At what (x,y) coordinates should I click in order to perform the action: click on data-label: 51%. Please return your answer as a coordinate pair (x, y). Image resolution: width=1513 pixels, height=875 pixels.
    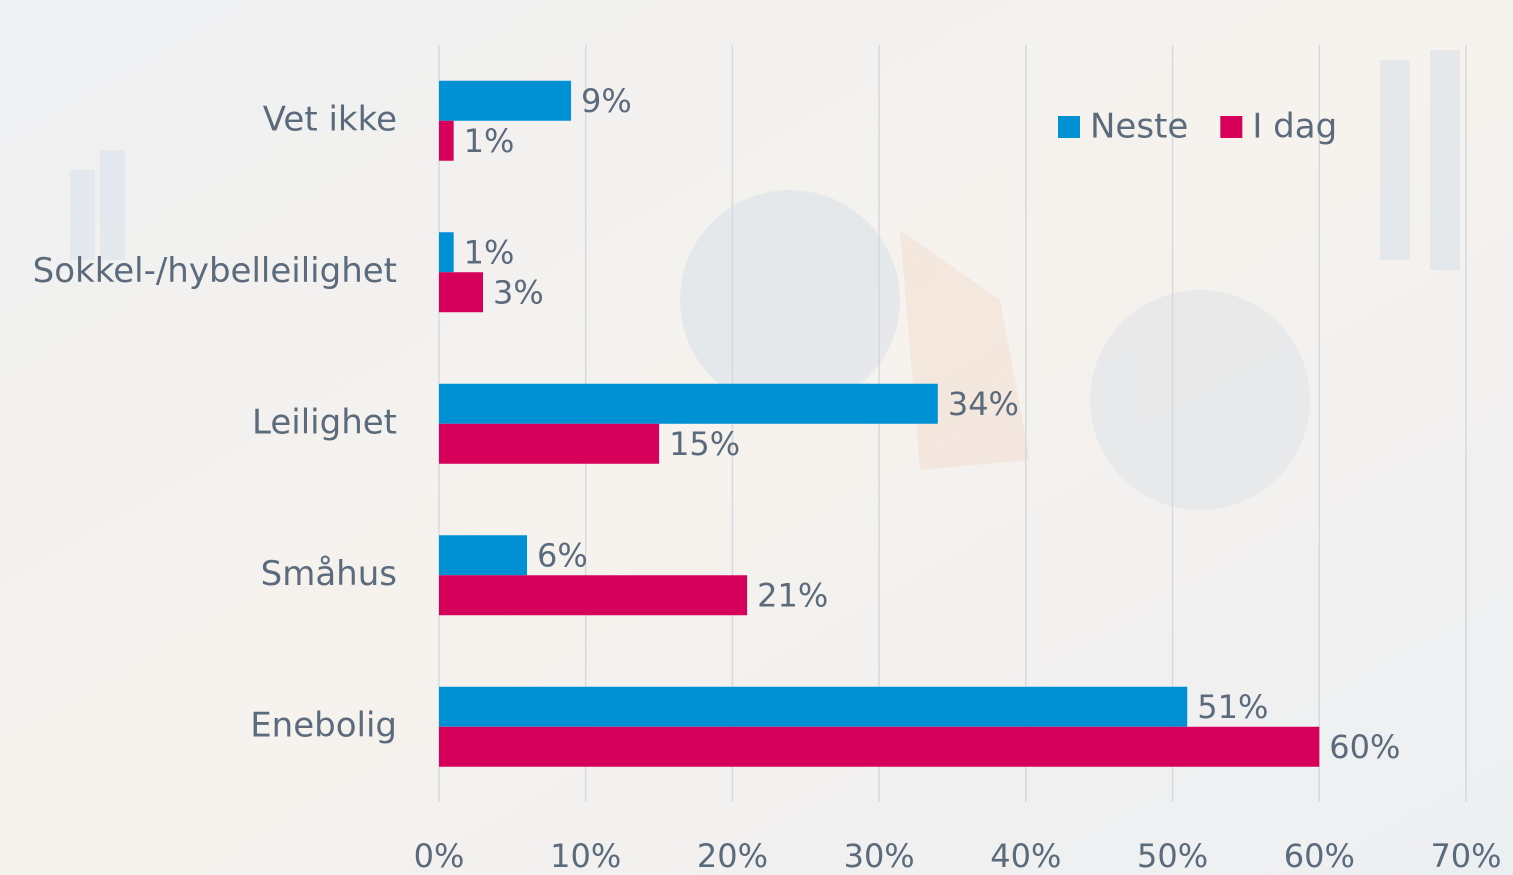
    Looking at the image, I should click on (1232, 707).